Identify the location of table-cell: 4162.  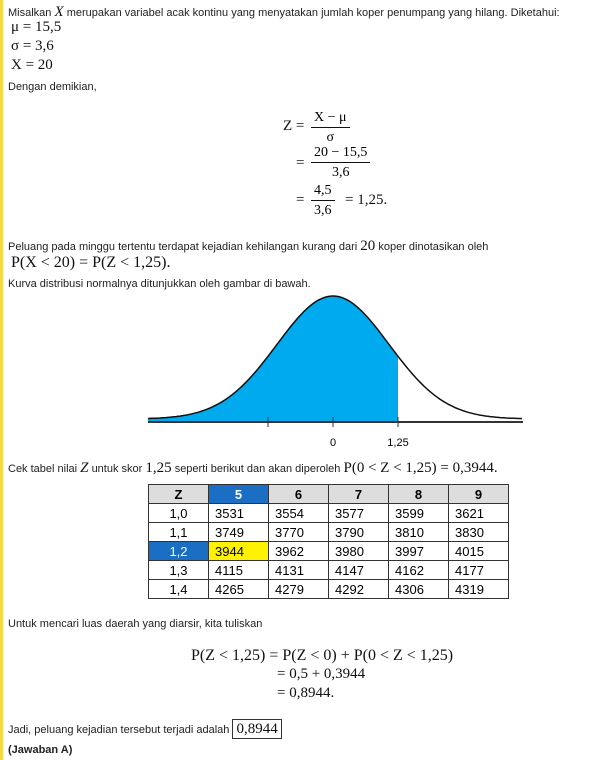
(418, 570).